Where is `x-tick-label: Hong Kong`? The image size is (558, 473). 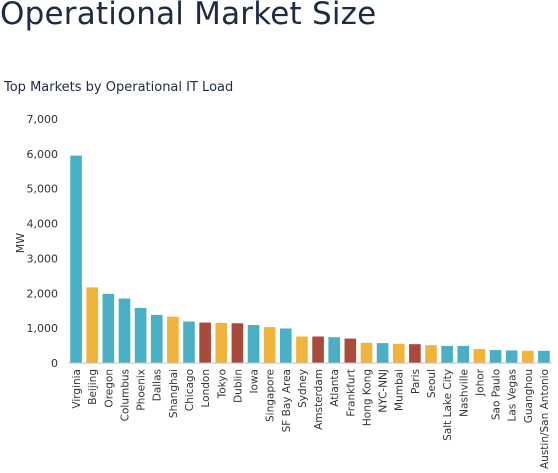 x-tick-label: Hong Kong is located at coordinates (367, 397).